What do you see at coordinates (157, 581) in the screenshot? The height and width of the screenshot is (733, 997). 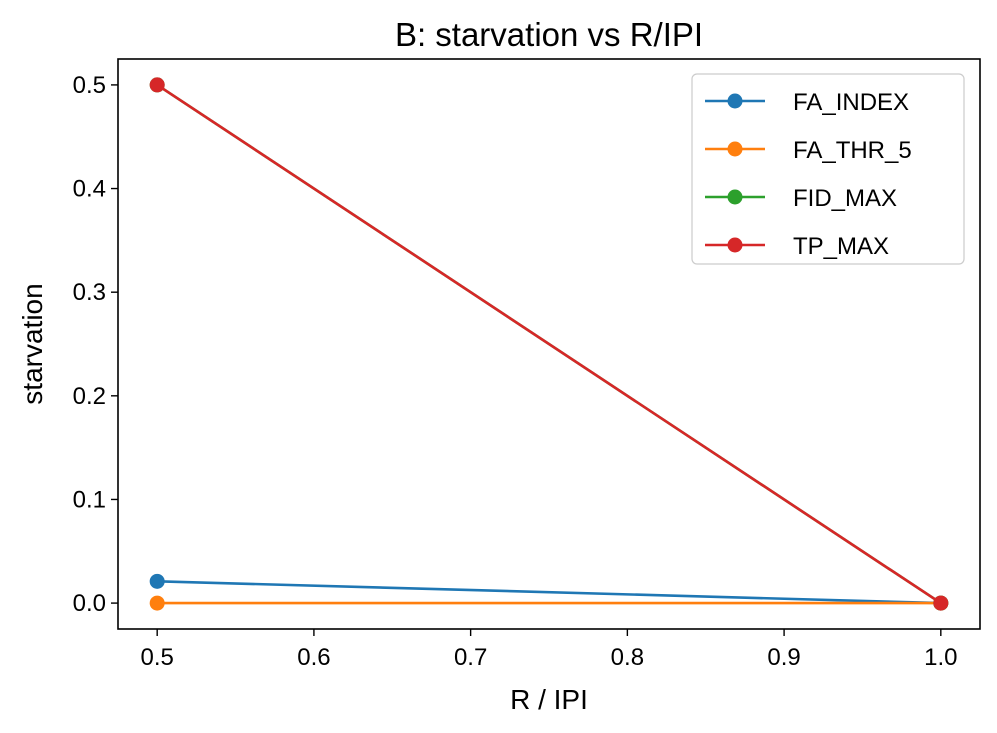 I see `data-point-fa-index` at bounding box center [157, 581].